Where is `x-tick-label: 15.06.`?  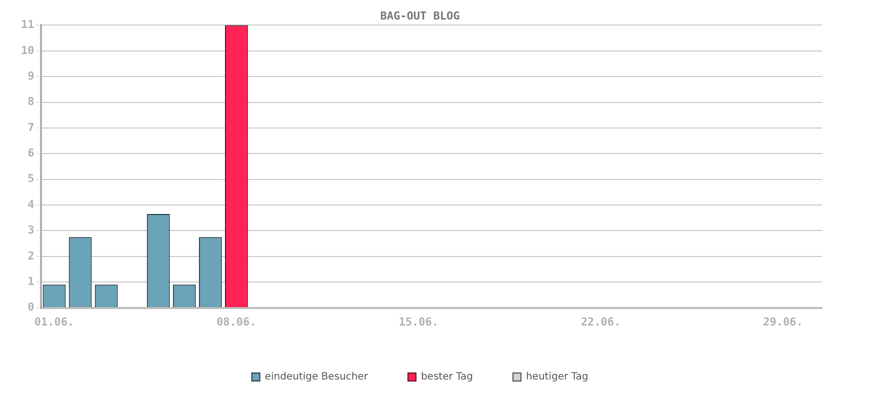
x-tick-label: 15.06. is located at coordinates (418, 321).